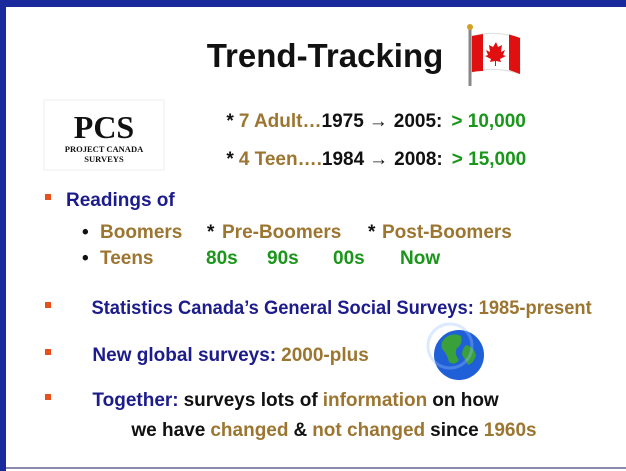 The height and width of the screenshot is (471, 626). What do you see at coordinates (510, 430) in the screenshot?
I see `highlight: 1960s` at bounding box center [510, 430].